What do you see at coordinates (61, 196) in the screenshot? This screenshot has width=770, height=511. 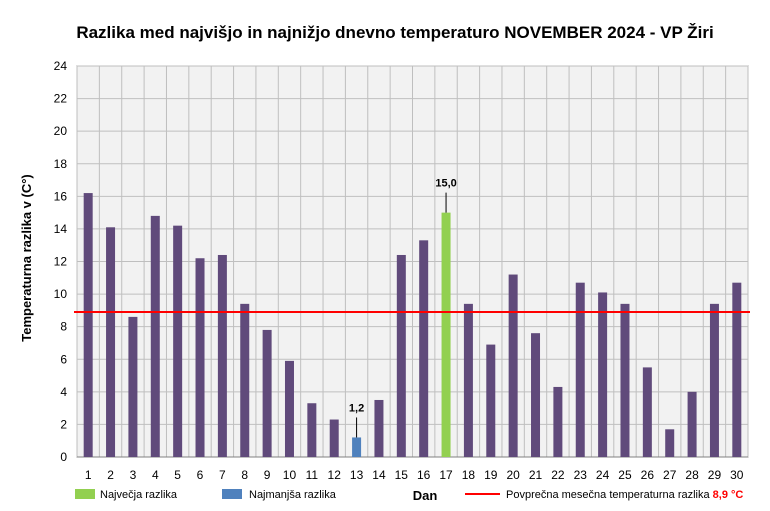 I see `y-tick-label: 16` at bounding box center [61, 196].